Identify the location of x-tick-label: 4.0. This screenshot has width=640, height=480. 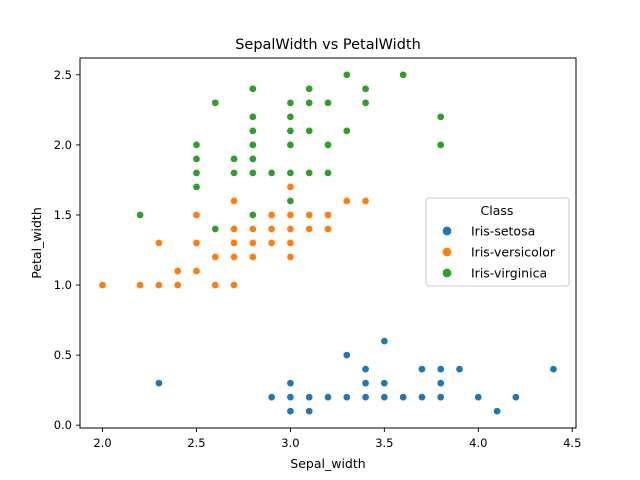
(478, 443).